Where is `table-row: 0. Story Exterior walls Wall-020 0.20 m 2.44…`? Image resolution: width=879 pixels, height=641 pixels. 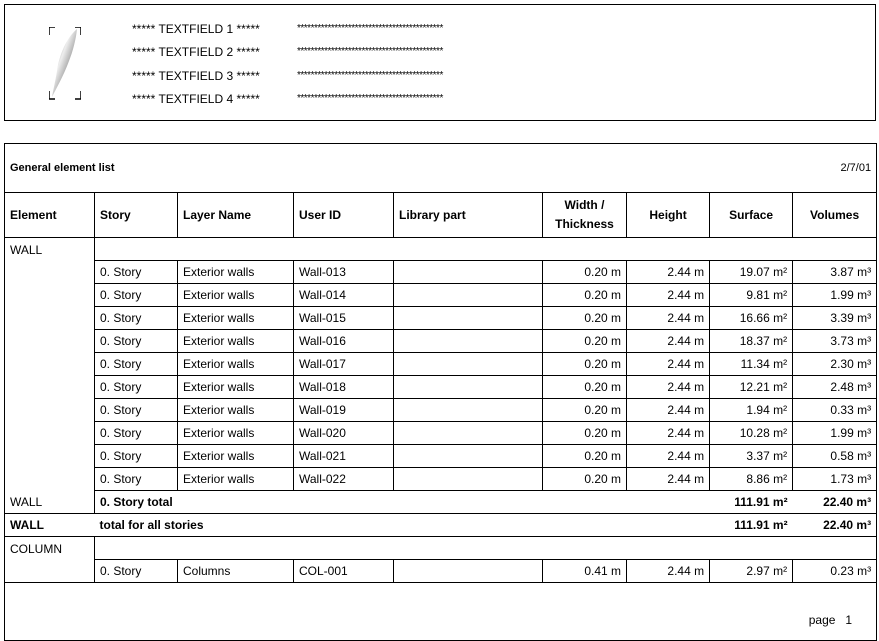 table-row: 0. Story Exterior walls Wall-020 0.20 m 2.44… is located at coordinates (441, 433).